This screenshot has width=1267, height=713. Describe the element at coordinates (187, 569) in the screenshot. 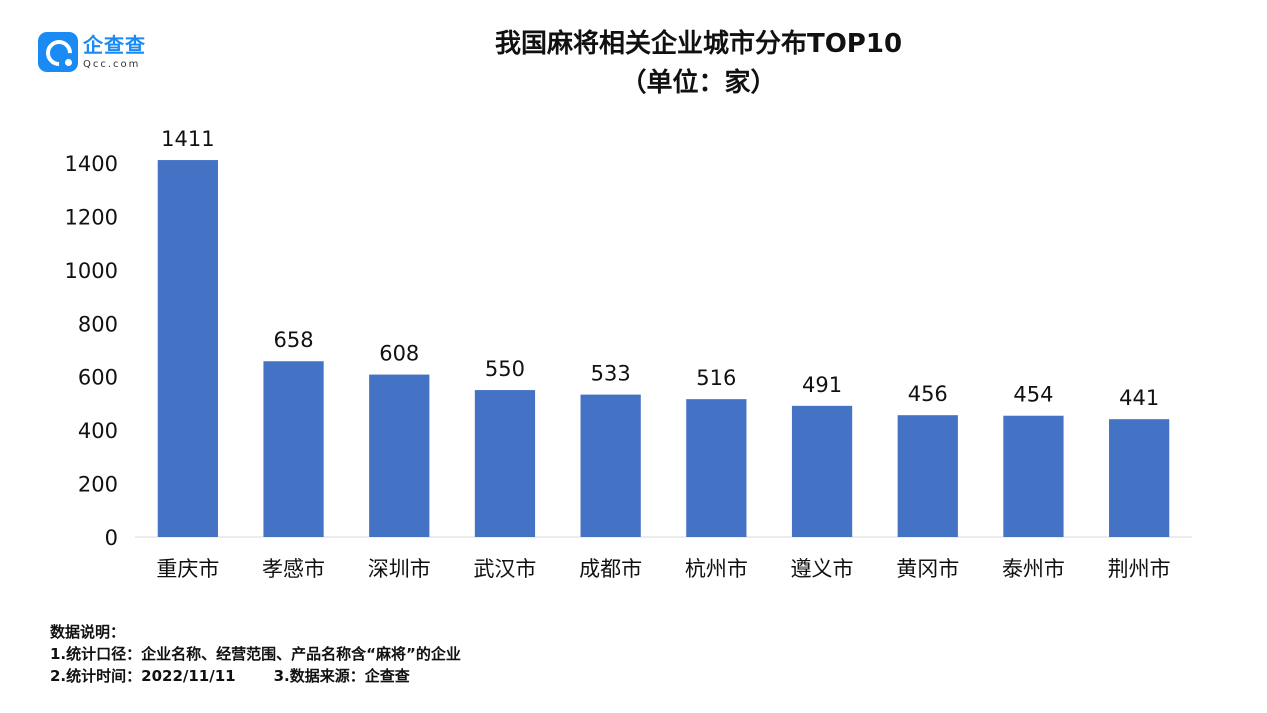

I see `x-tick-label: 重庆市` at that location.